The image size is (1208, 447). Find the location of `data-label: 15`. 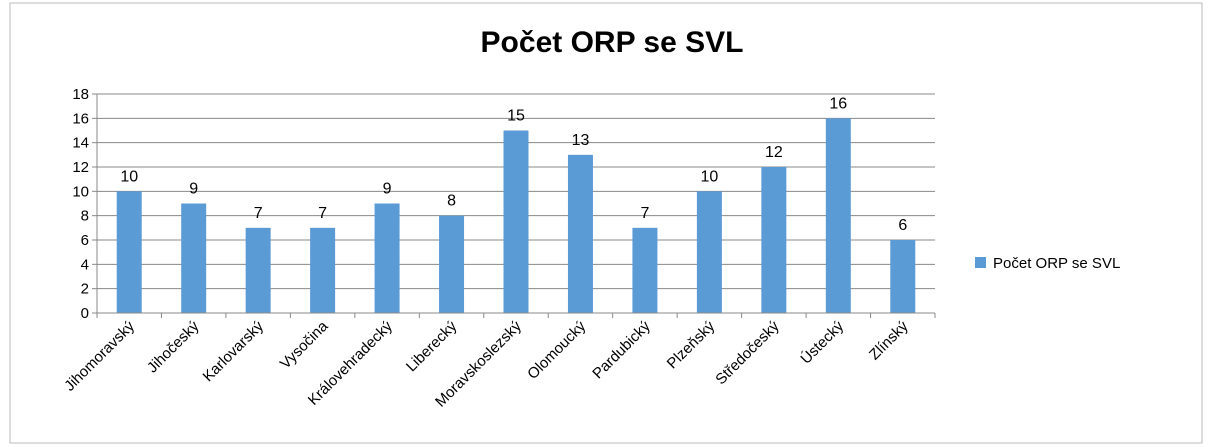

data-label: 15 is located at coordinates (516, 116).